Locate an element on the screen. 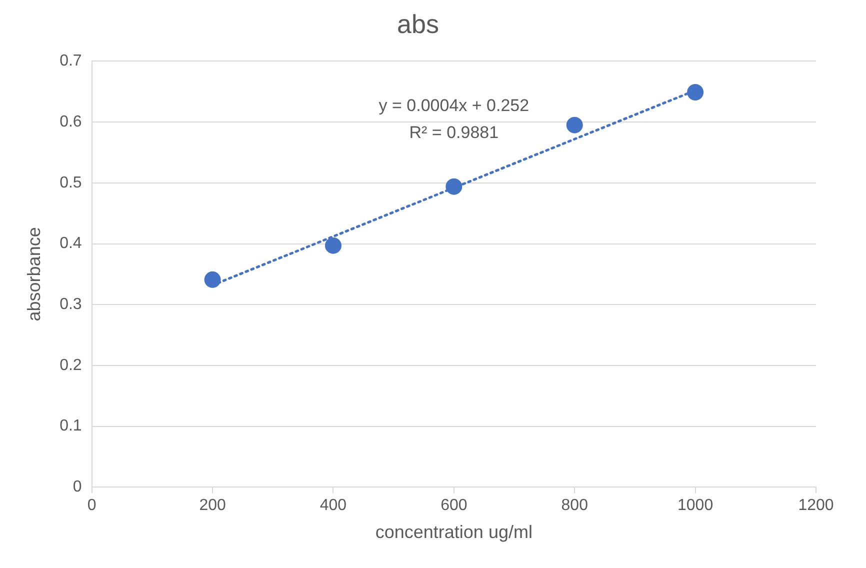  x-tick-label: 800 is located at coordinates (574, 505).